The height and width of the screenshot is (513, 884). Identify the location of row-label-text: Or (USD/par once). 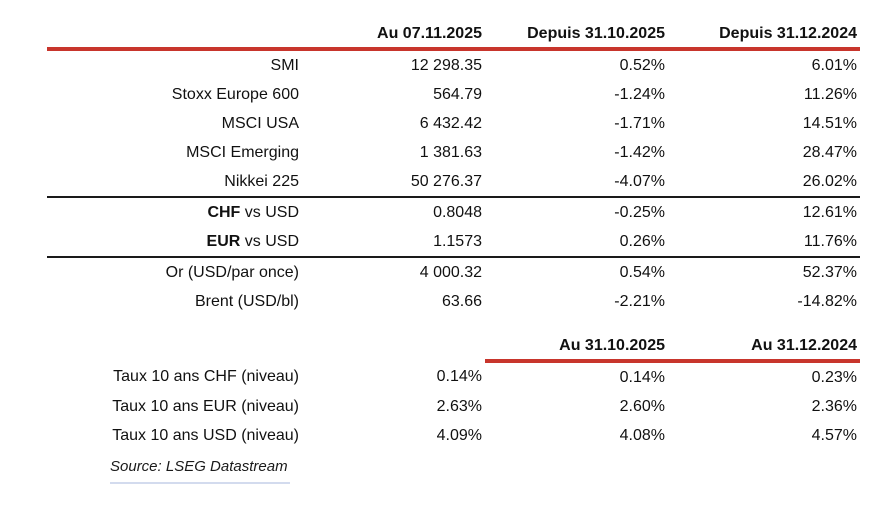
(232, 272).